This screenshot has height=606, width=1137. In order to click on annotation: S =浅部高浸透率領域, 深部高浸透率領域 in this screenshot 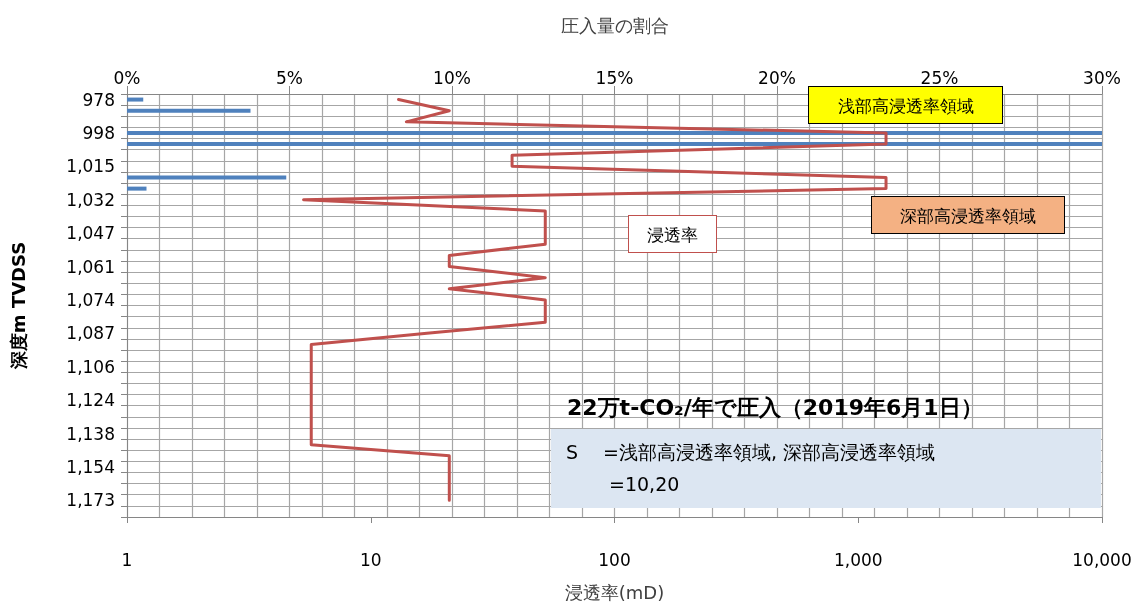, I will do `click(751, 452)`.